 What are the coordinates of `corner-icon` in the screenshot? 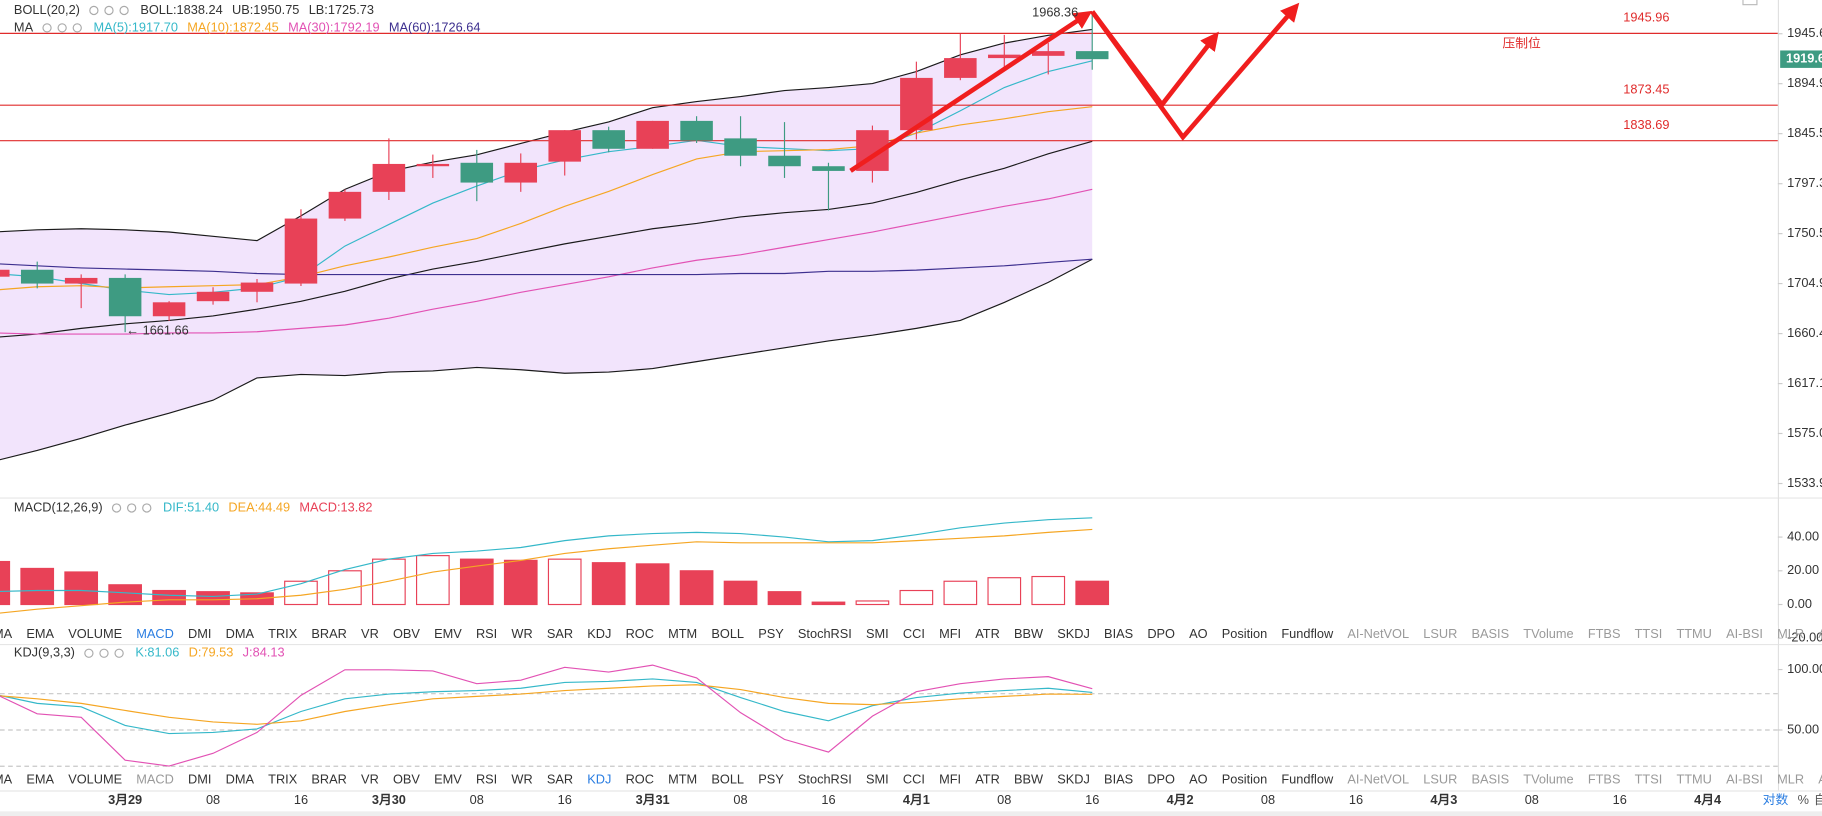 It's located at (1750, 3).